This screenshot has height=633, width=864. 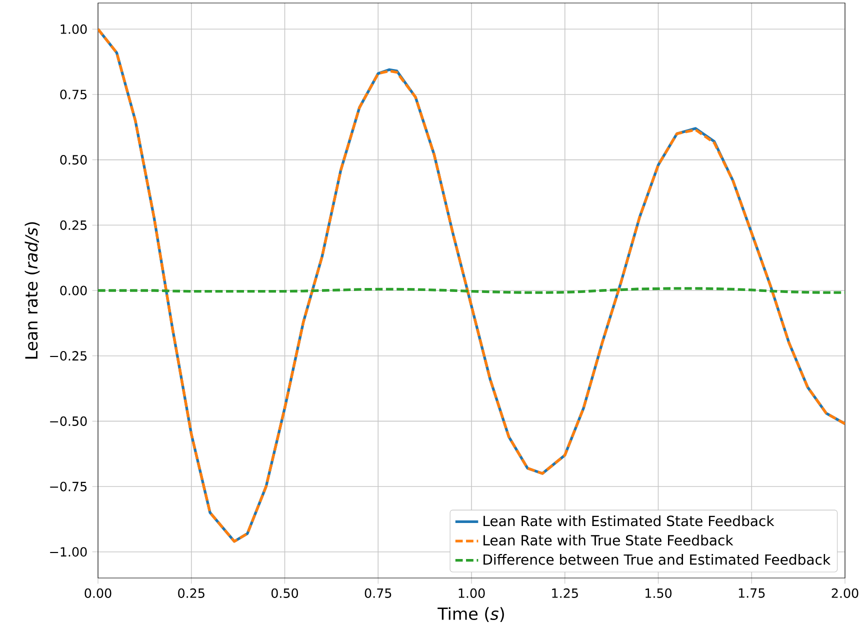 What do you see at coordinates (73, 160) in the screenshot?
I see `y-tick-label: 0.50` at bounding box center [73, 160].